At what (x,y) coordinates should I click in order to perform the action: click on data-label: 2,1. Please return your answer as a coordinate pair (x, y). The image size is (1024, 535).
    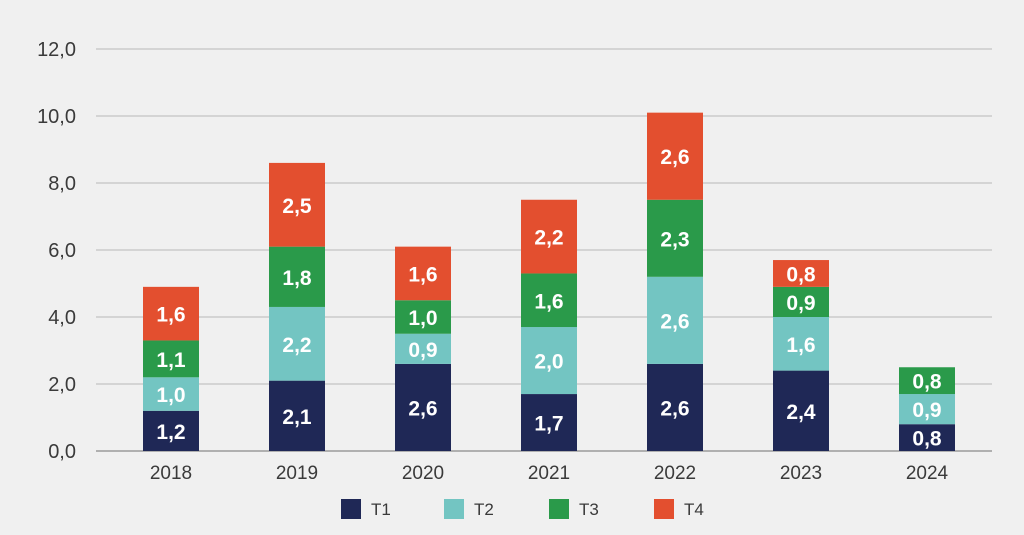
    Looking at the image, I should click on (297, 417).